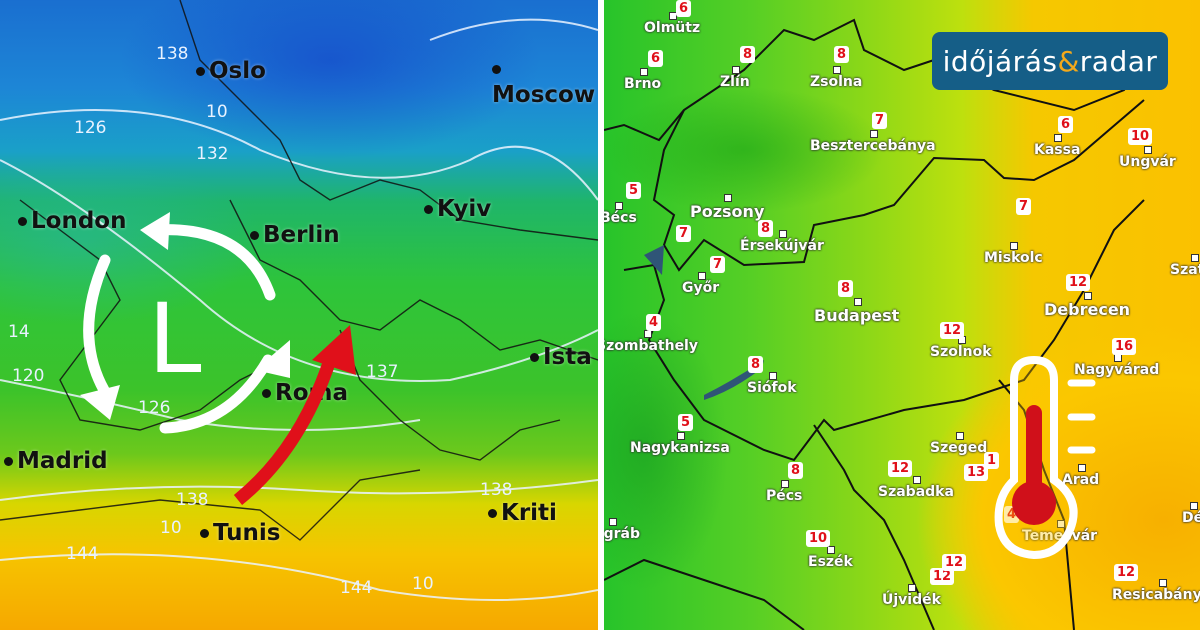  I want to click on city-label: Miskolc, so click(1013, 254).